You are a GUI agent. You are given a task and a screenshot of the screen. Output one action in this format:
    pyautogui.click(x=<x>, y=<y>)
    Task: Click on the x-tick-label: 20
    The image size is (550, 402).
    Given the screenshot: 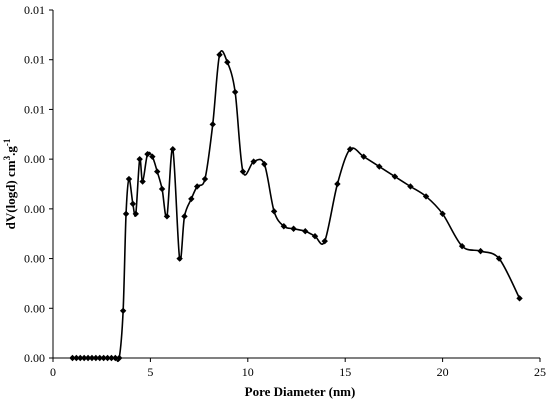 What is the action you would take?
    pyautogui.click(x=443, y=372)
    